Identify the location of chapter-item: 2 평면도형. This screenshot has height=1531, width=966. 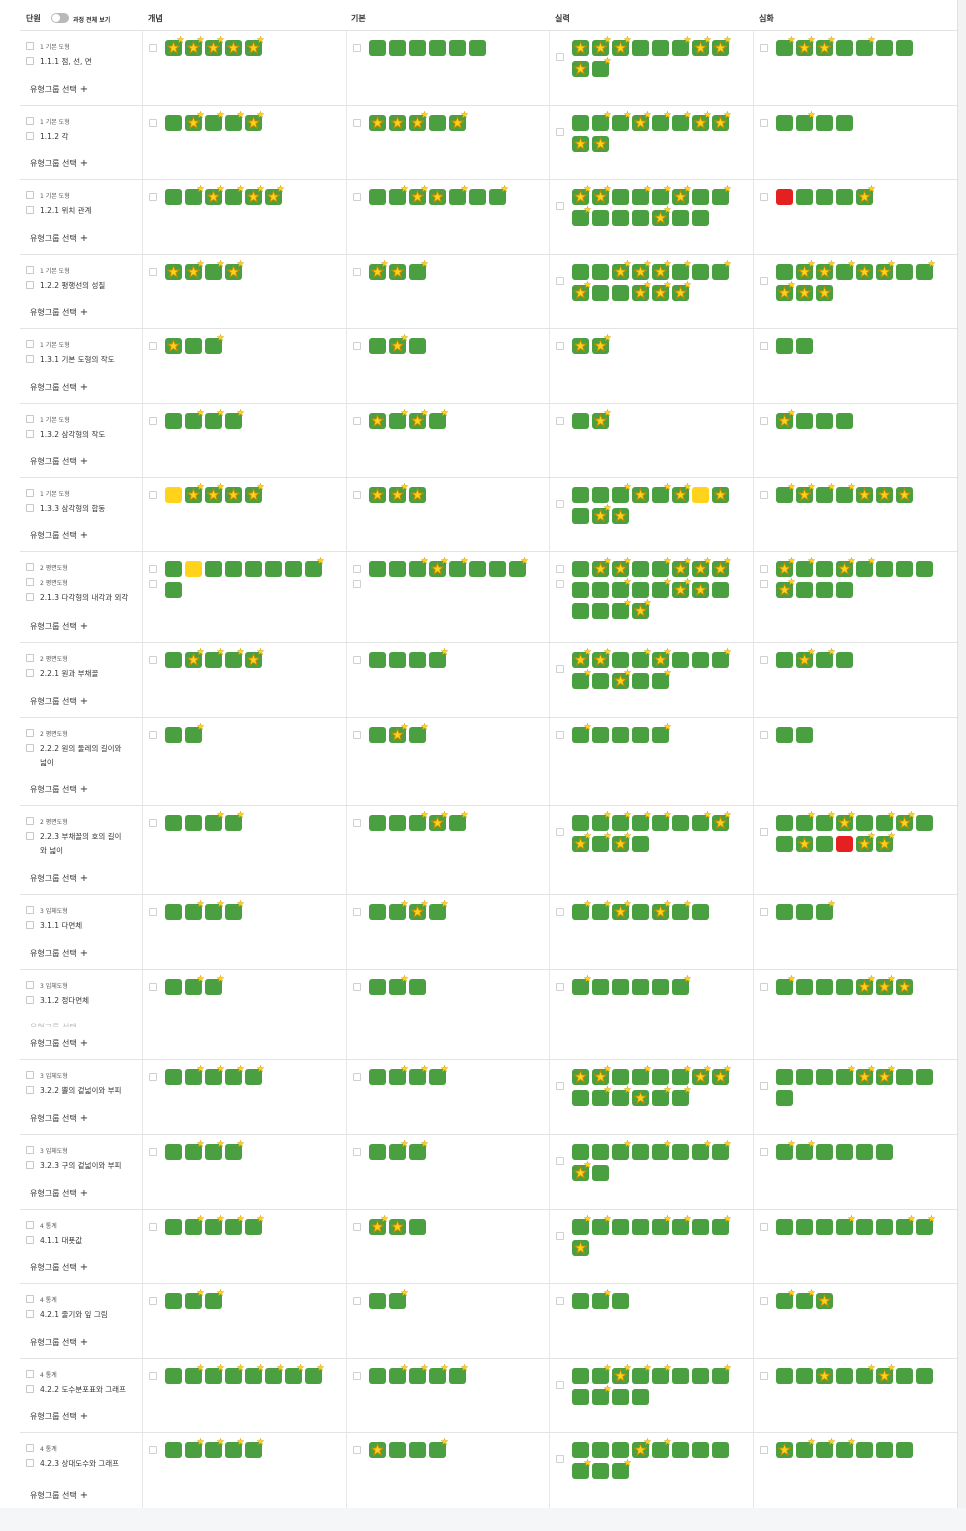
(47, 567).